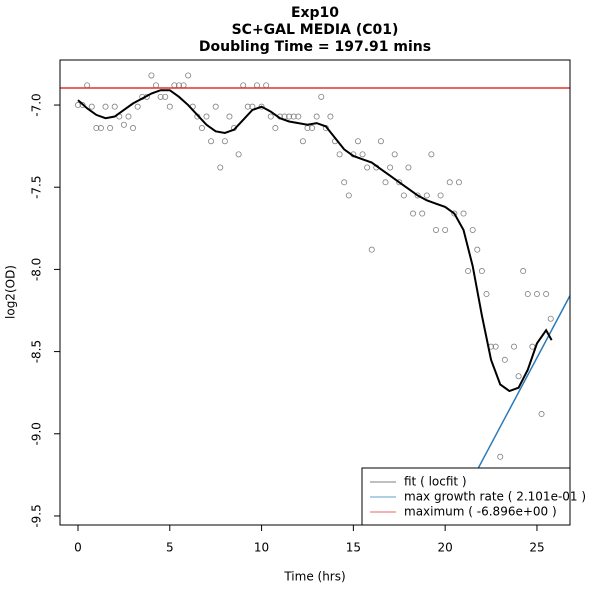  What do you see at coordinates (315, 13) in the screenshot?
I see `chart-title: Exp10` at bounding box center [315, 13].